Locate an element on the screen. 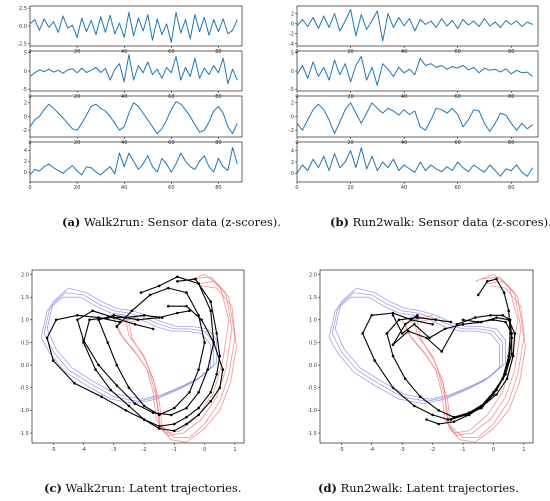 This screenshot has height=501, width=550. y-tick-label: 1.0 is located at coordinates (25, 321).